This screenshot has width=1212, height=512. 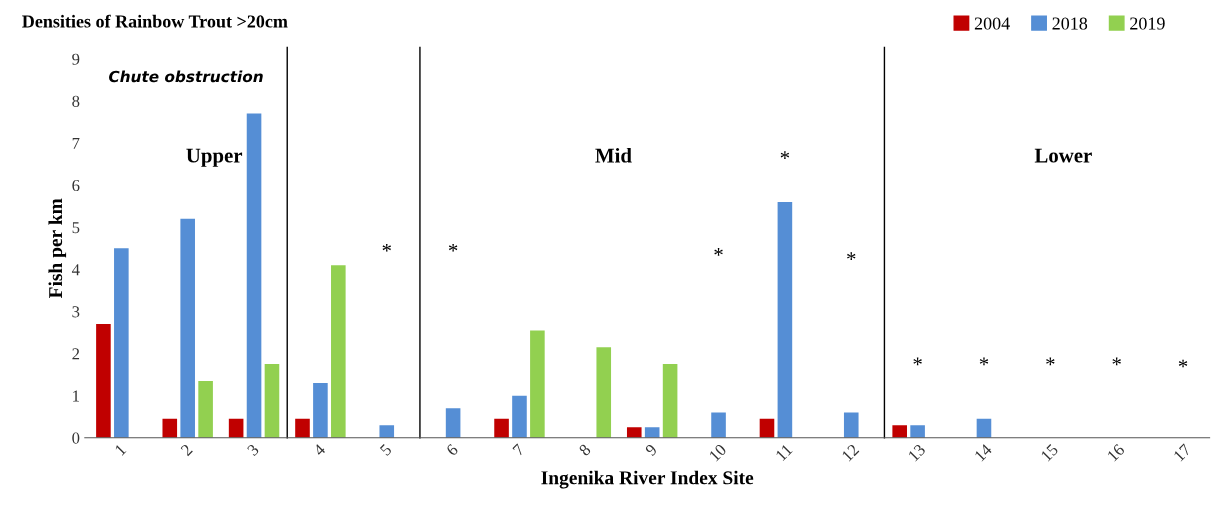 What do you see at coordinates (651, 450) in the screenshot?
I see `x-tick-label: 9` at bounding box center [651, 450].